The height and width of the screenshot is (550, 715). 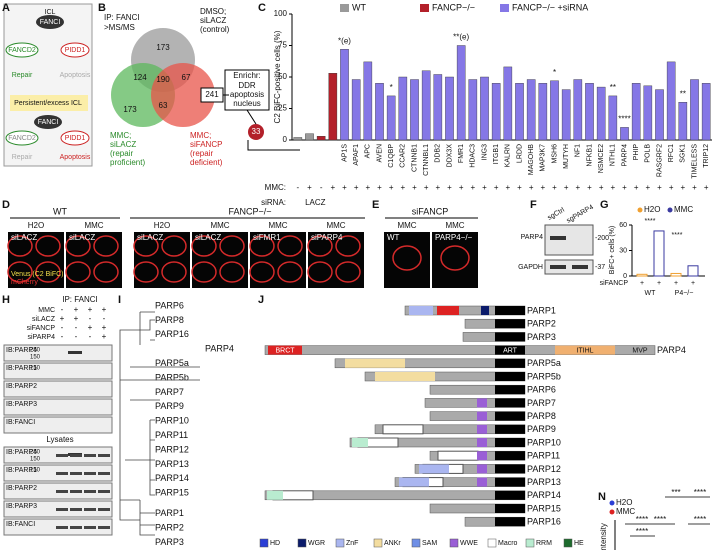 I want to click on x-tick-label: SGK1, so click(x=683, y=153).